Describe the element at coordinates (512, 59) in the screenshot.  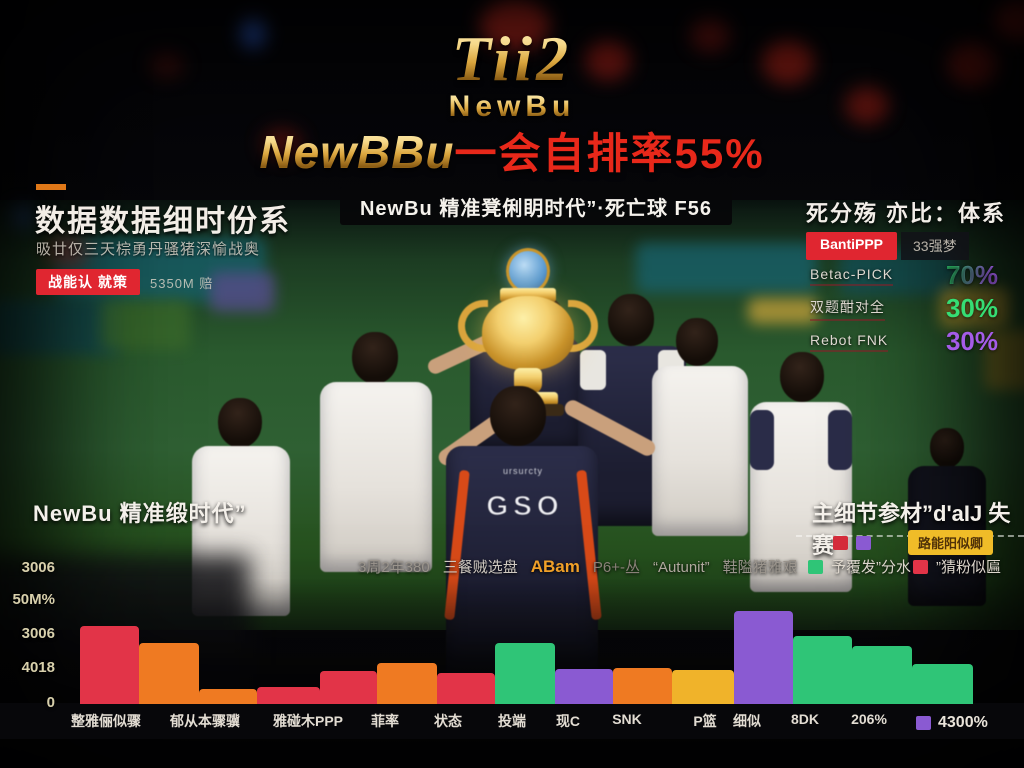
I see `event-logo: Tii2` at that location.